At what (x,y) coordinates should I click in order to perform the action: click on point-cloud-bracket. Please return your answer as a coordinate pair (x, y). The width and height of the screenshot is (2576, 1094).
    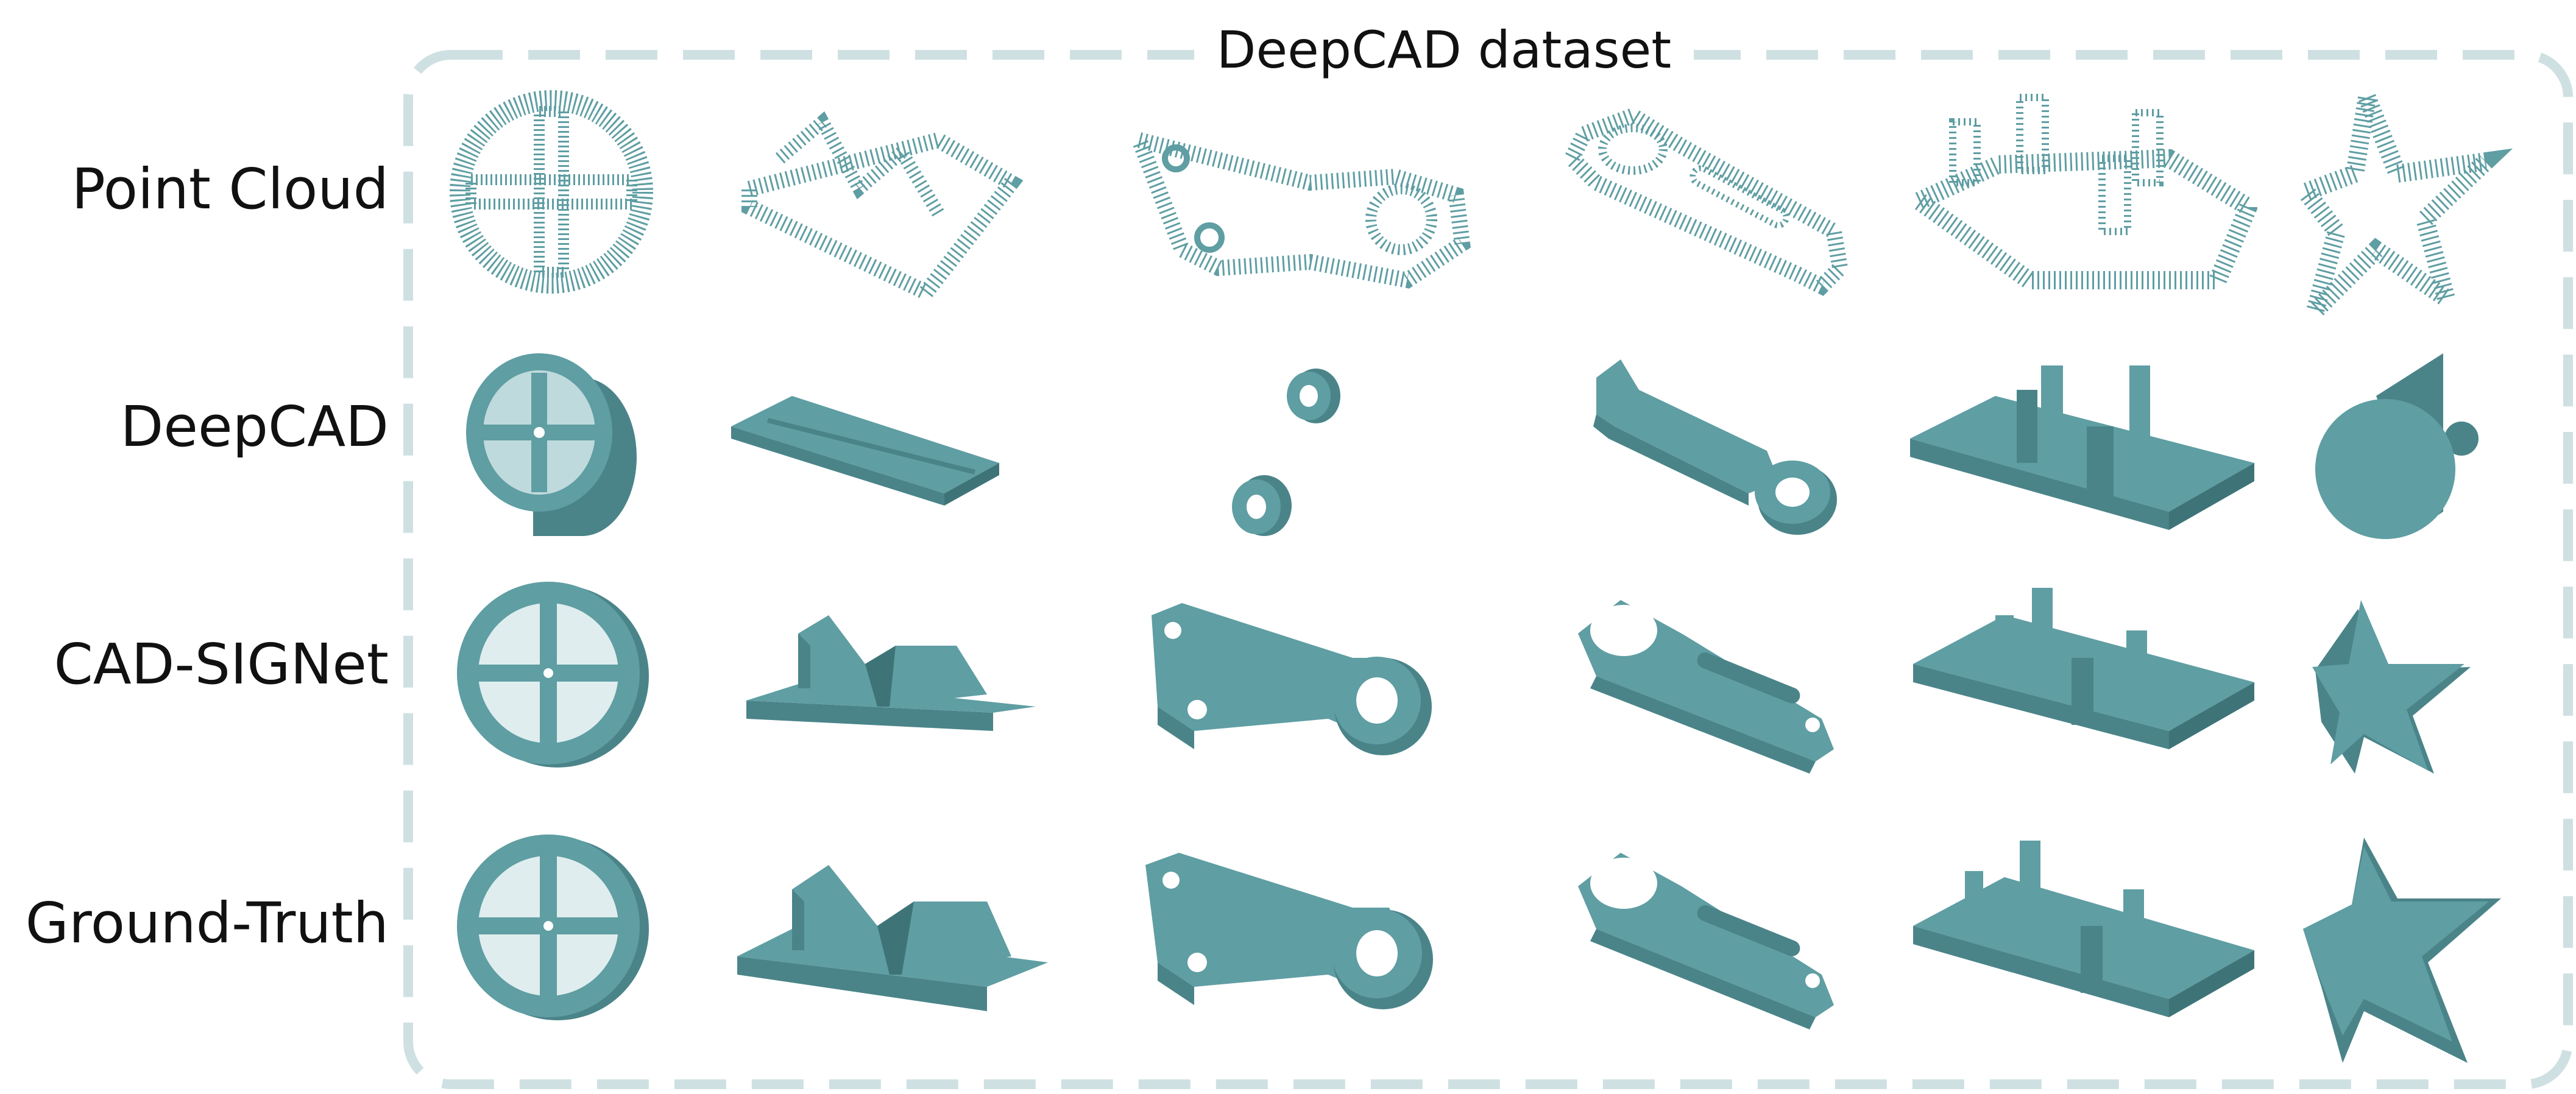
    Looking at the image, I should click on (1298, 209).